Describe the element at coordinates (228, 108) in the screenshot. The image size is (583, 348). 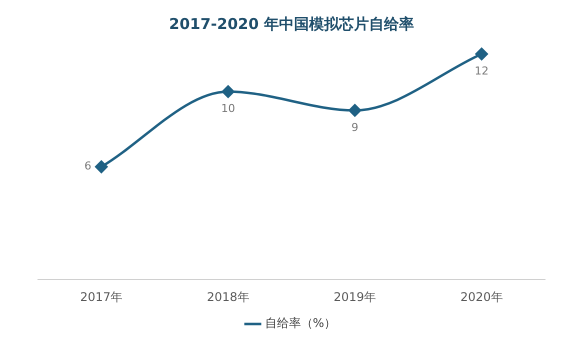
I see `data-label: 10` at that location.